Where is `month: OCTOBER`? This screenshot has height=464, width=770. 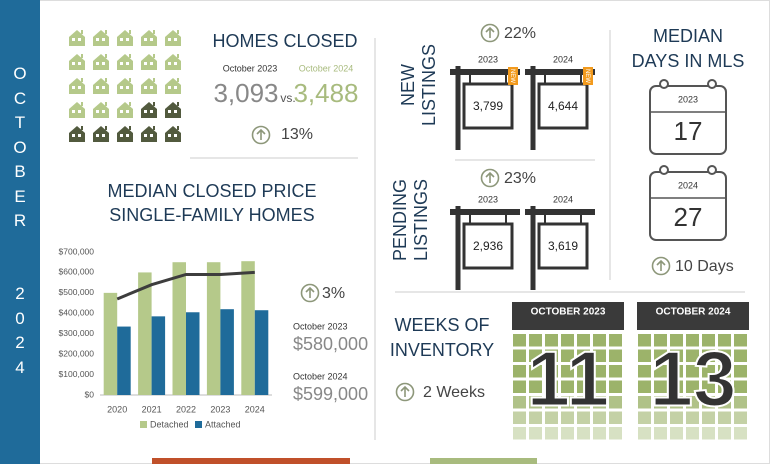
month: OCTOBER is located at coordinates (20, 147).